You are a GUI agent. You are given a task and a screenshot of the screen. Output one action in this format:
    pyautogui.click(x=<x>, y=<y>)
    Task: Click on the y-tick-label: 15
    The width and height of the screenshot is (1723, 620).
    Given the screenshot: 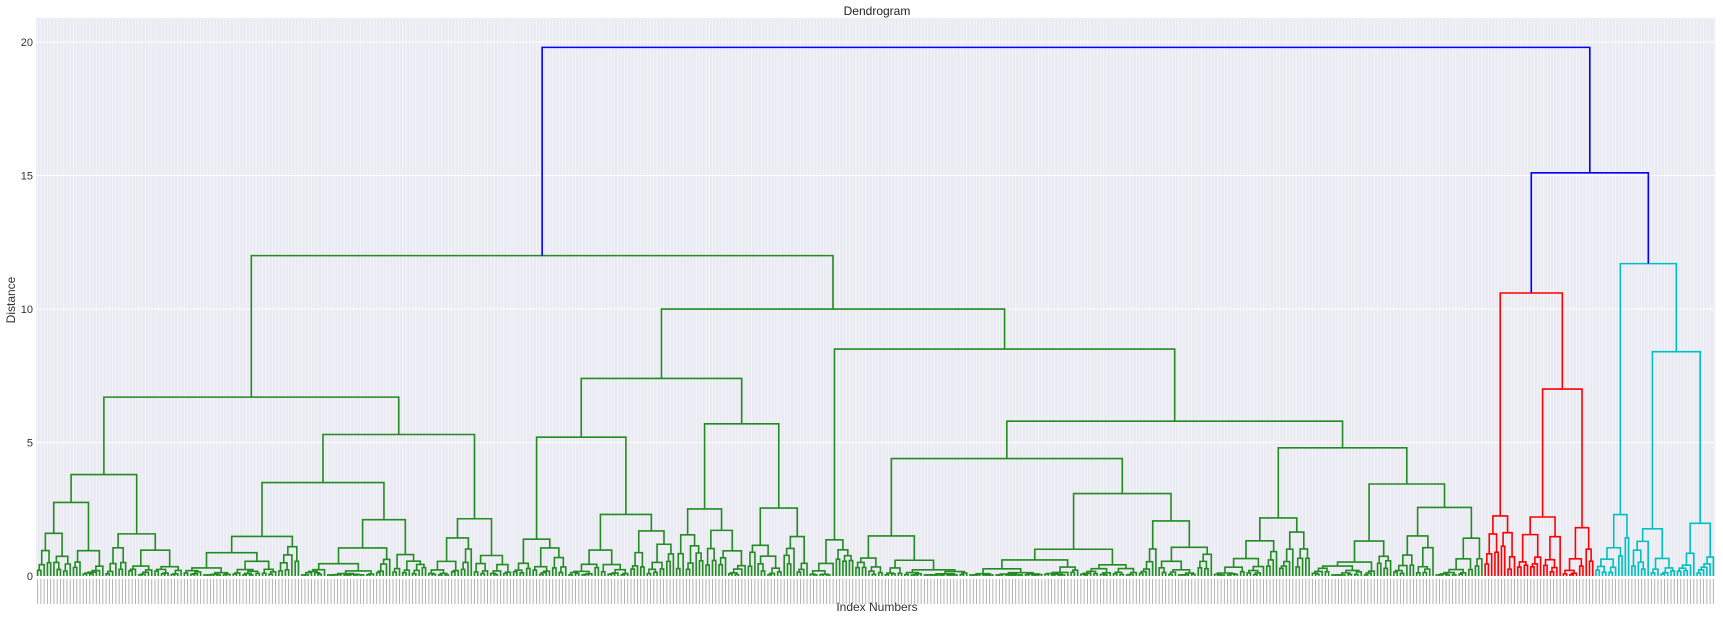 What is the action you would take?
    pyautogui.click(x=27, y=177)
    